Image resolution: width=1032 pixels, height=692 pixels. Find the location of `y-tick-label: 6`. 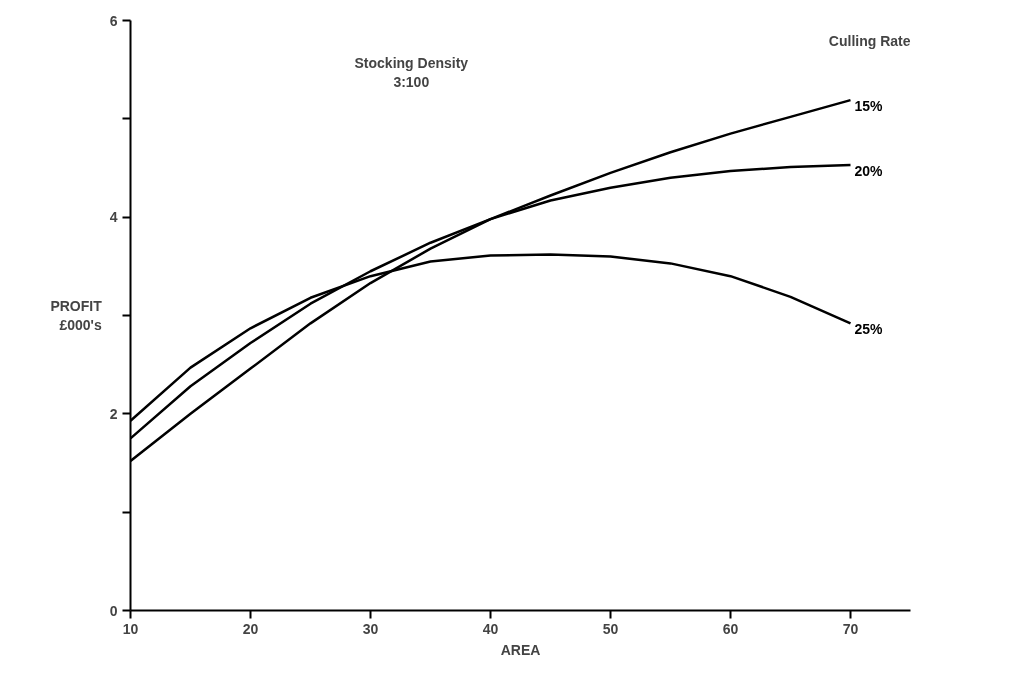

y-tick-label: 6 is located at coordinates (113, 20).